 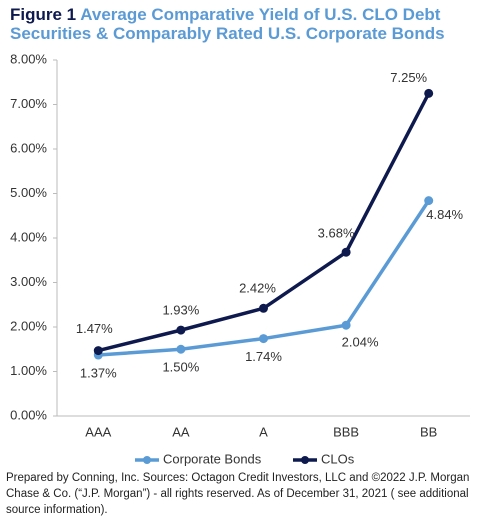 What do you see at coordinates (212, 458) in the screenshot?
I see `legend-label: Corporate Bonds` at bounding box center [212, 458].